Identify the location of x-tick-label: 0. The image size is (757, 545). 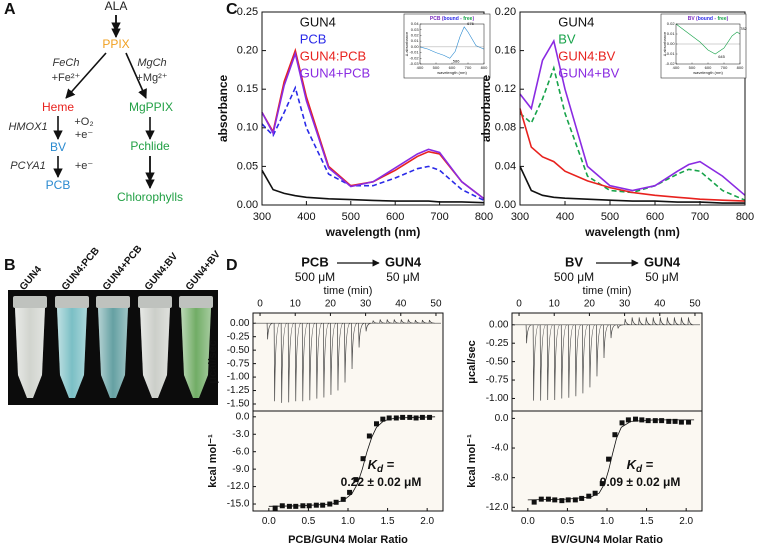
(519, 304).